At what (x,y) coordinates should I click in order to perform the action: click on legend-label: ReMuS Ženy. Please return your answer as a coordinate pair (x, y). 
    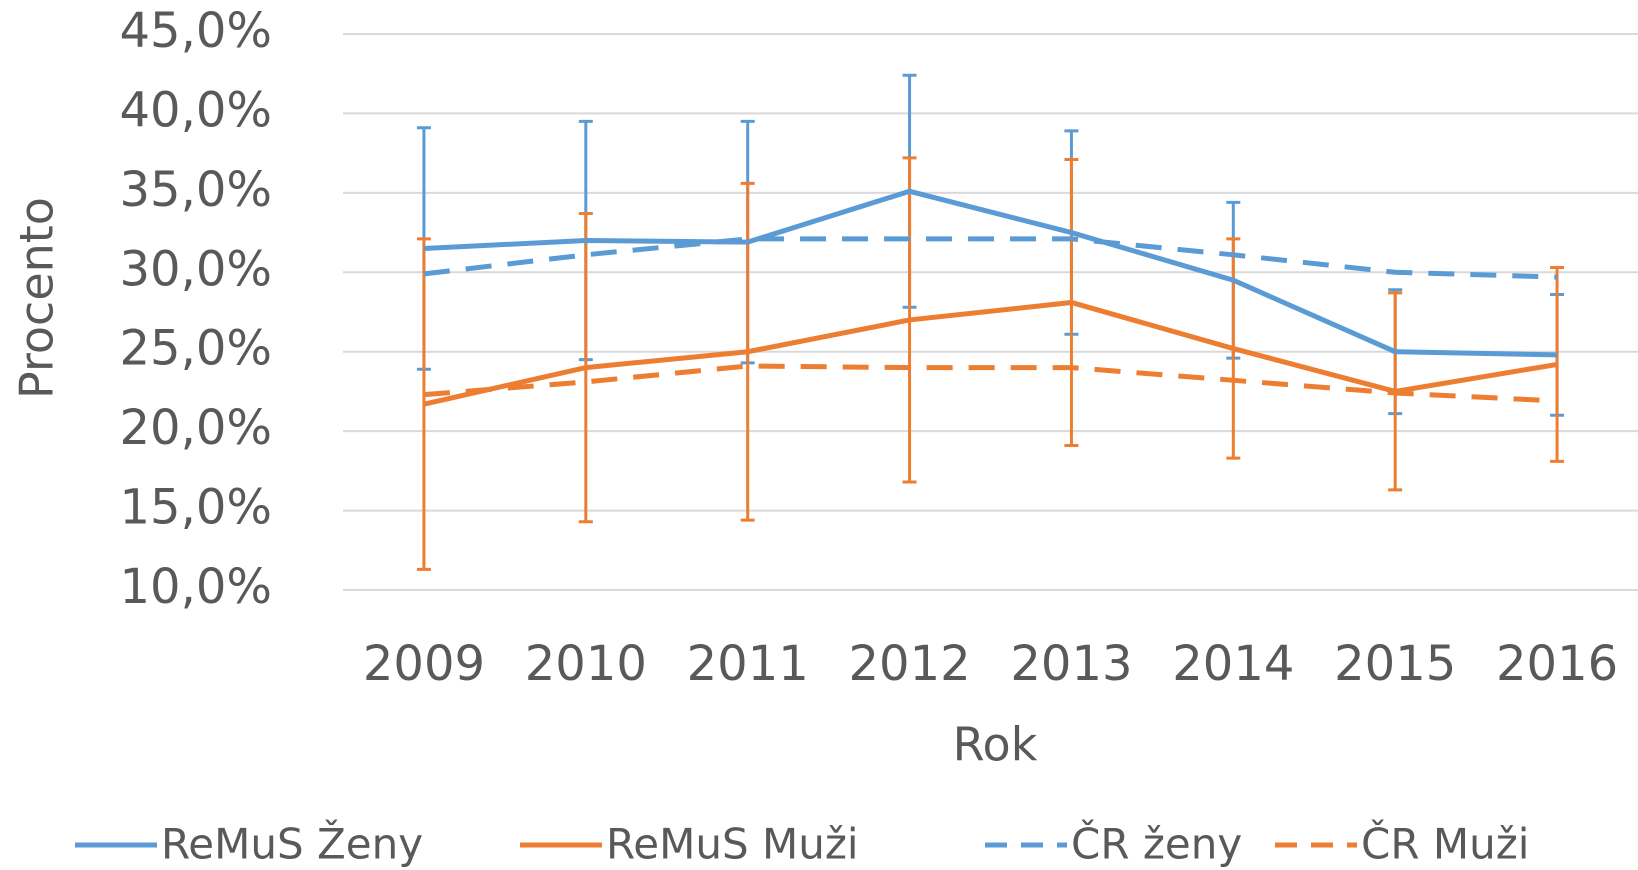
    Looking at the image, I should click on (292, 844).